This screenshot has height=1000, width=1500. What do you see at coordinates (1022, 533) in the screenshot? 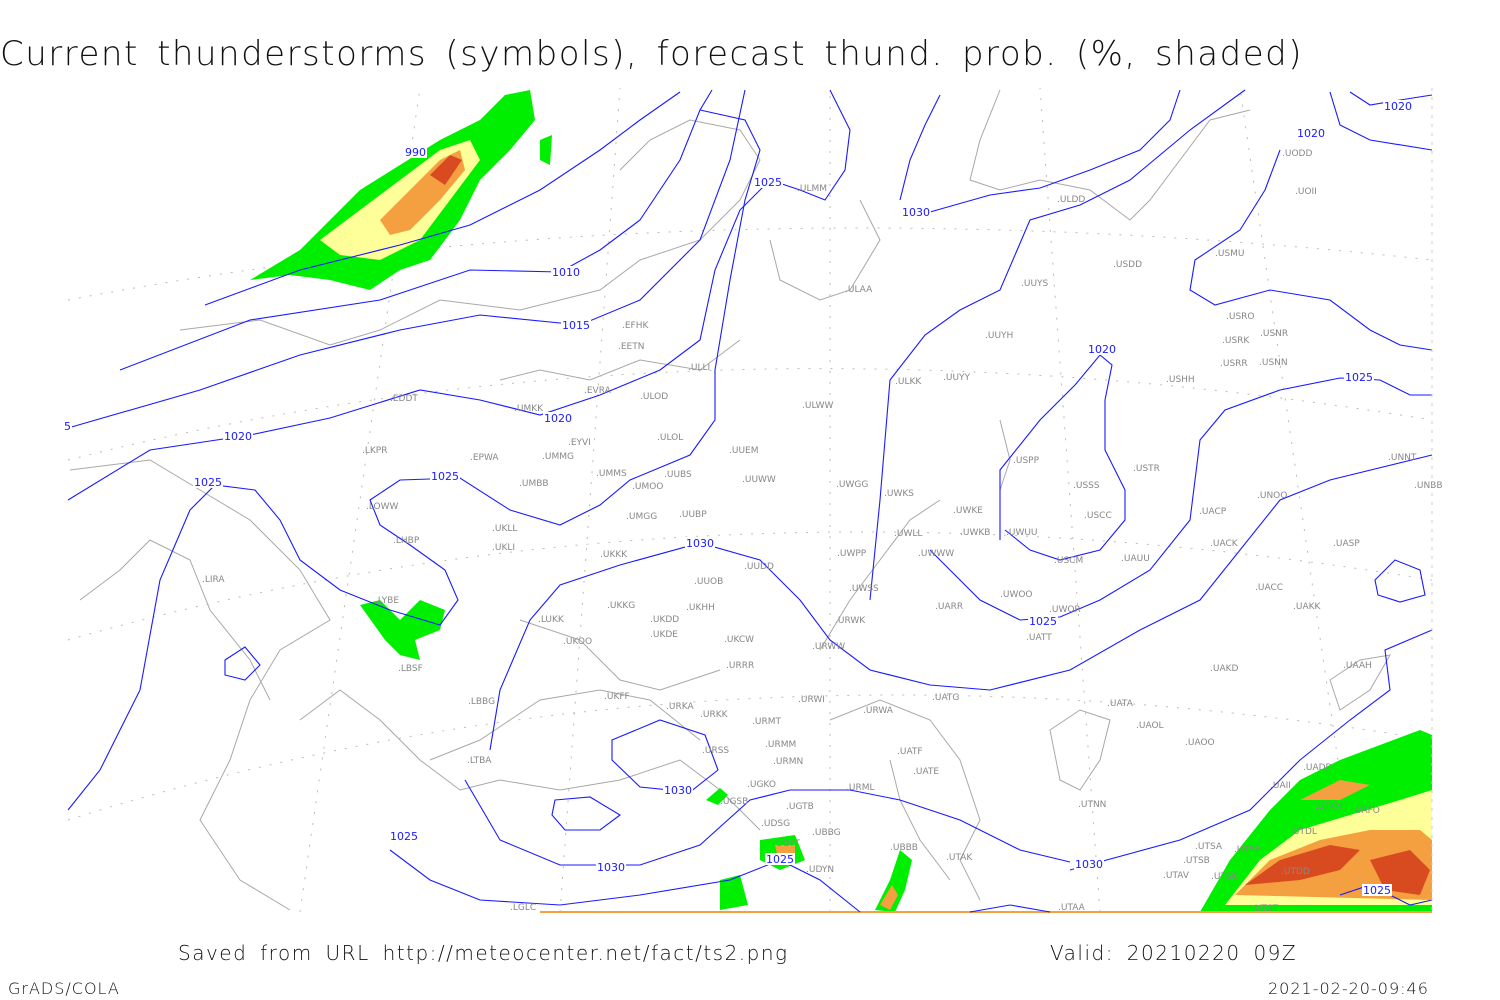
I see `station-label: .UWUU` at bounding box center [1022, 533].